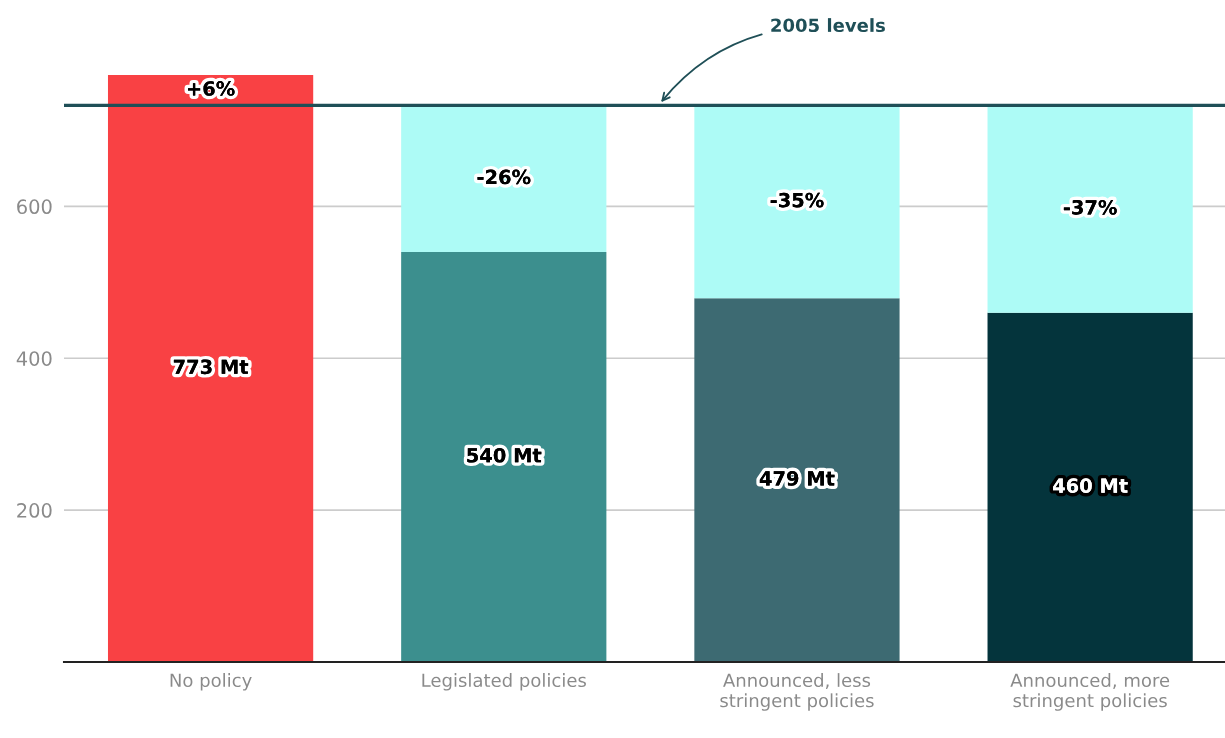 The width and height of the screenshot is (1225, 738). I want to click on annotation: -35%, so click(797, 200).